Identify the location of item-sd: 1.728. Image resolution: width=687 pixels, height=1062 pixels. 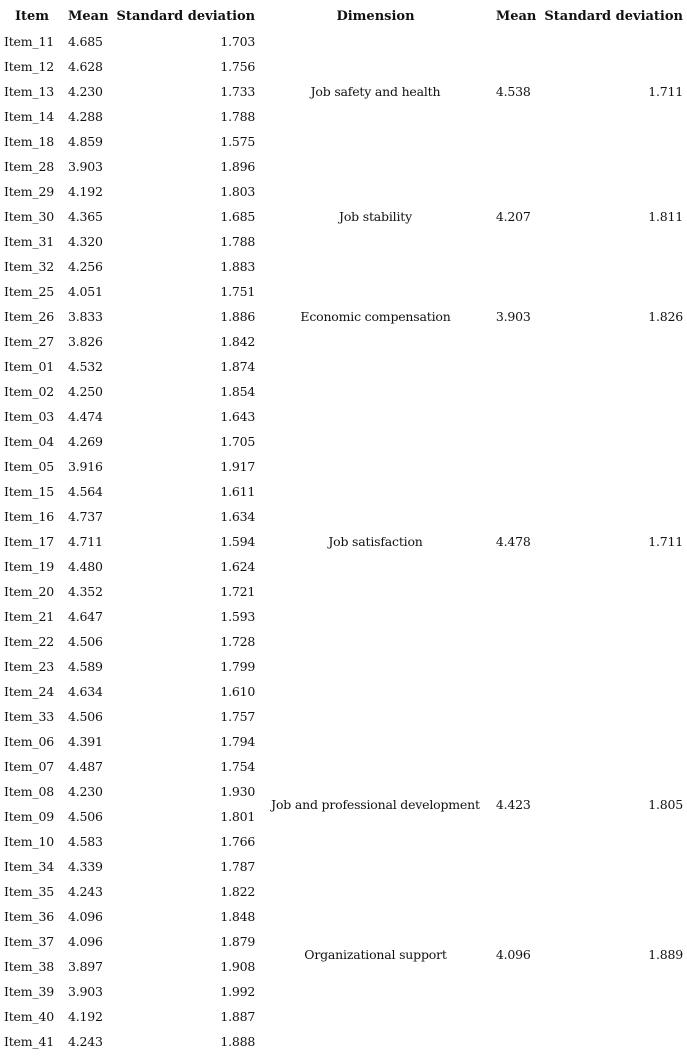
(238, 641).